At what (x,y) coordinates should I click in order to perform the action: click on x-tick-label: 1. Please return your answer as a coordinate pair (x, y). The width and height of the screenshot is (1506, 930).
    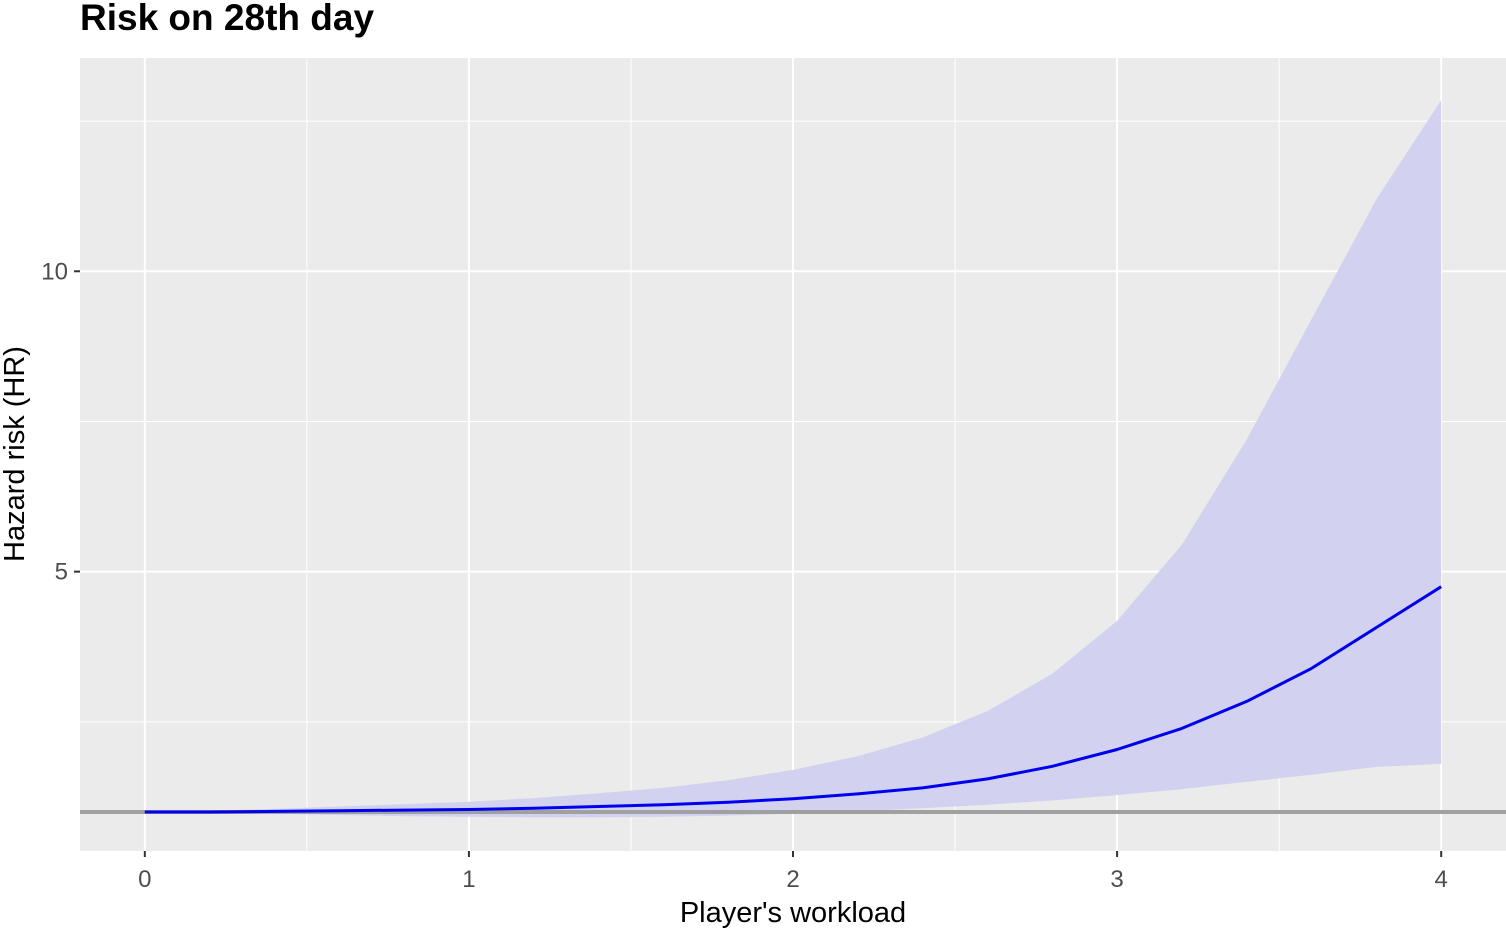
    Looking at the image, I should click on (468, 879).